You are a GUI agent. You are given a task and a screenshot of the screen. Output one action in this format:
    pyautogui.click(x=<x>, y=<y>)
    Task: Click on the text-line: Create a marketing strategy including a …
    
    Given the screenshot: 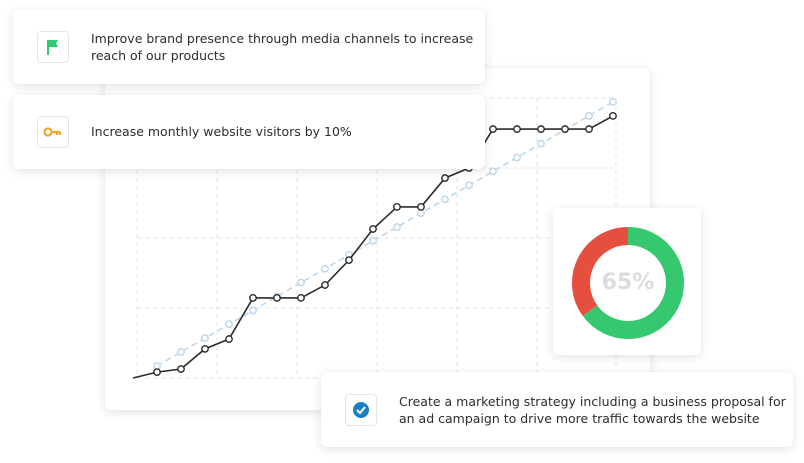 What is the action you would take?
    pyautogui.click(x=592, y=401)
    